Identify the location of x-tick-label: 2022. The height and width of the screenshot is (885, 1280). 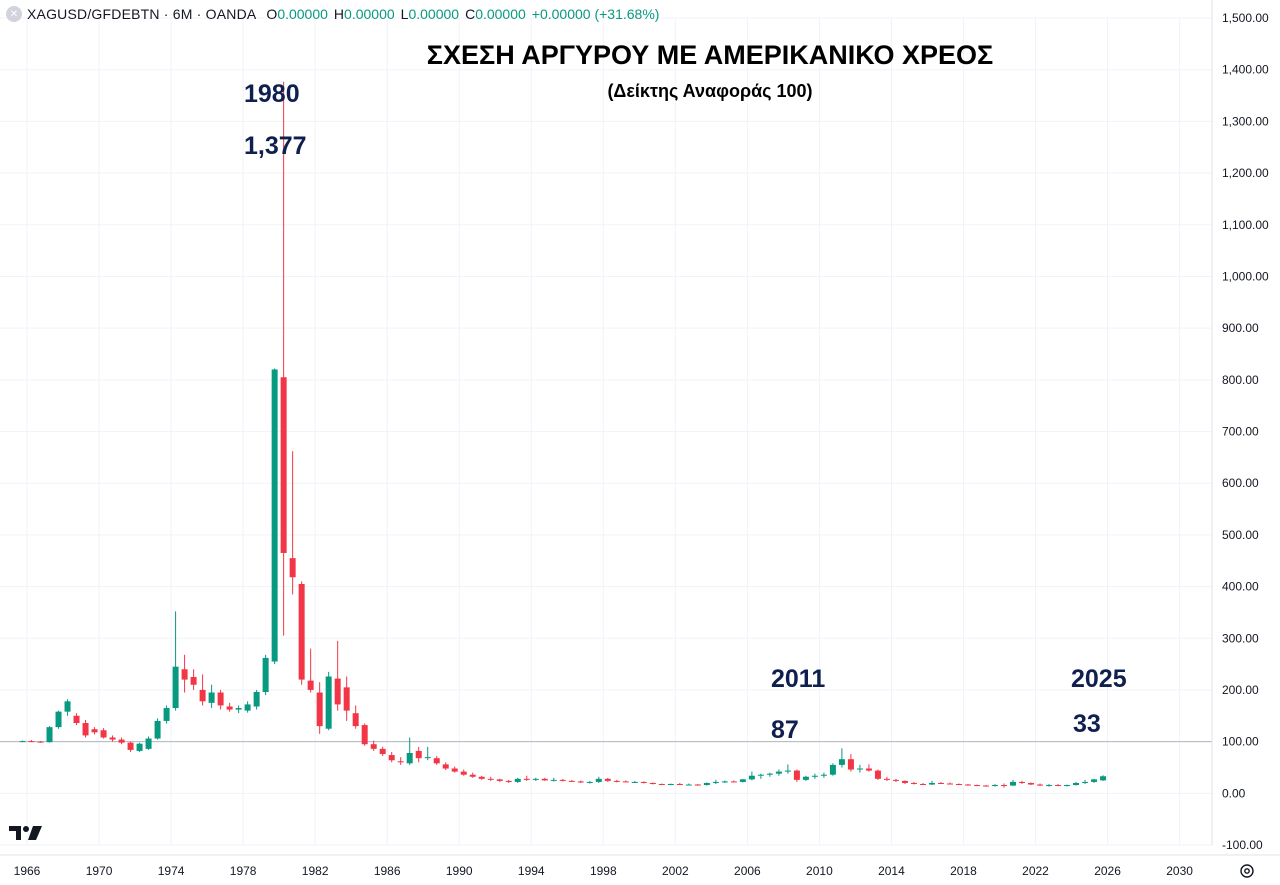
(1035, 871).